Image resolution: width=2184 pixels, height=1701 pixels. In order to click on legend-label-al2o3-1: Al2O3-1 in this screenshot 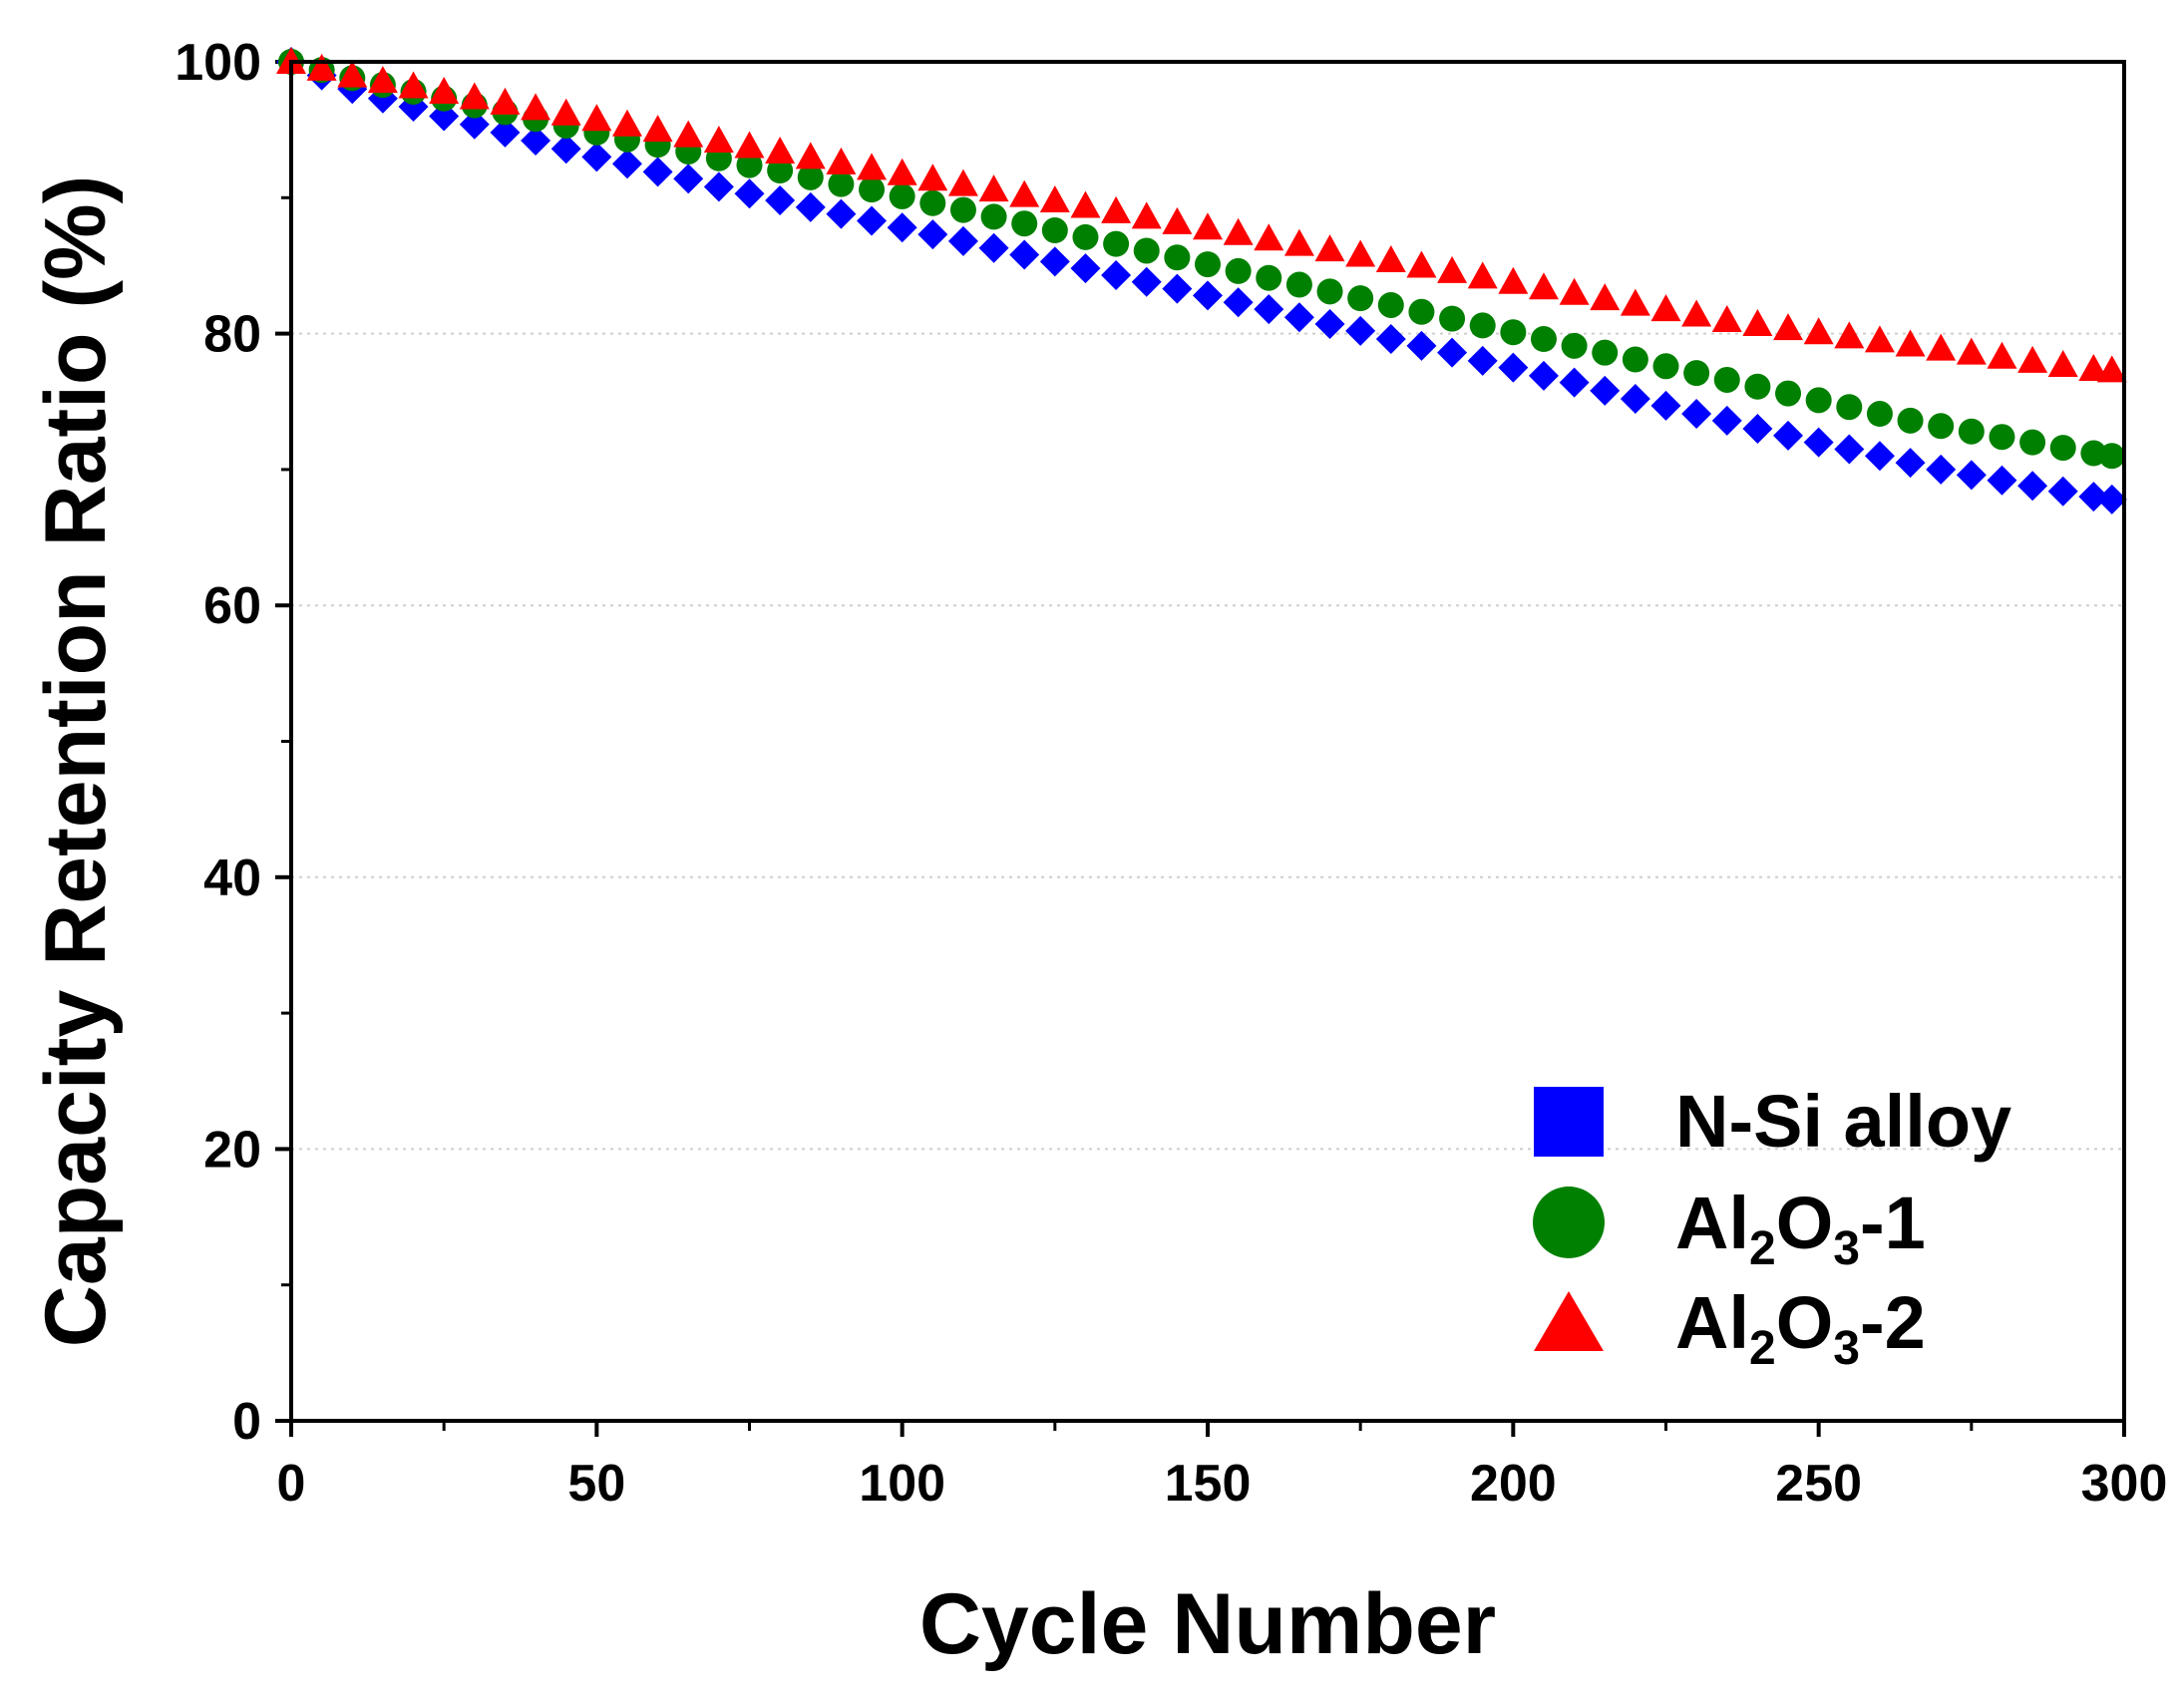, I will do `click(1800, 1228)`.